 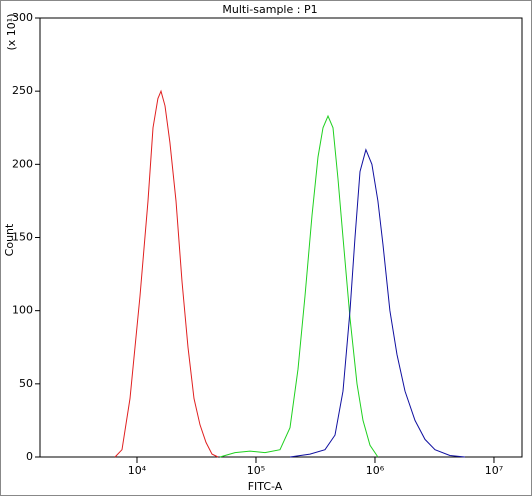 I want to click on x-tick-label: 10⁷, so click(x=494, y=470).